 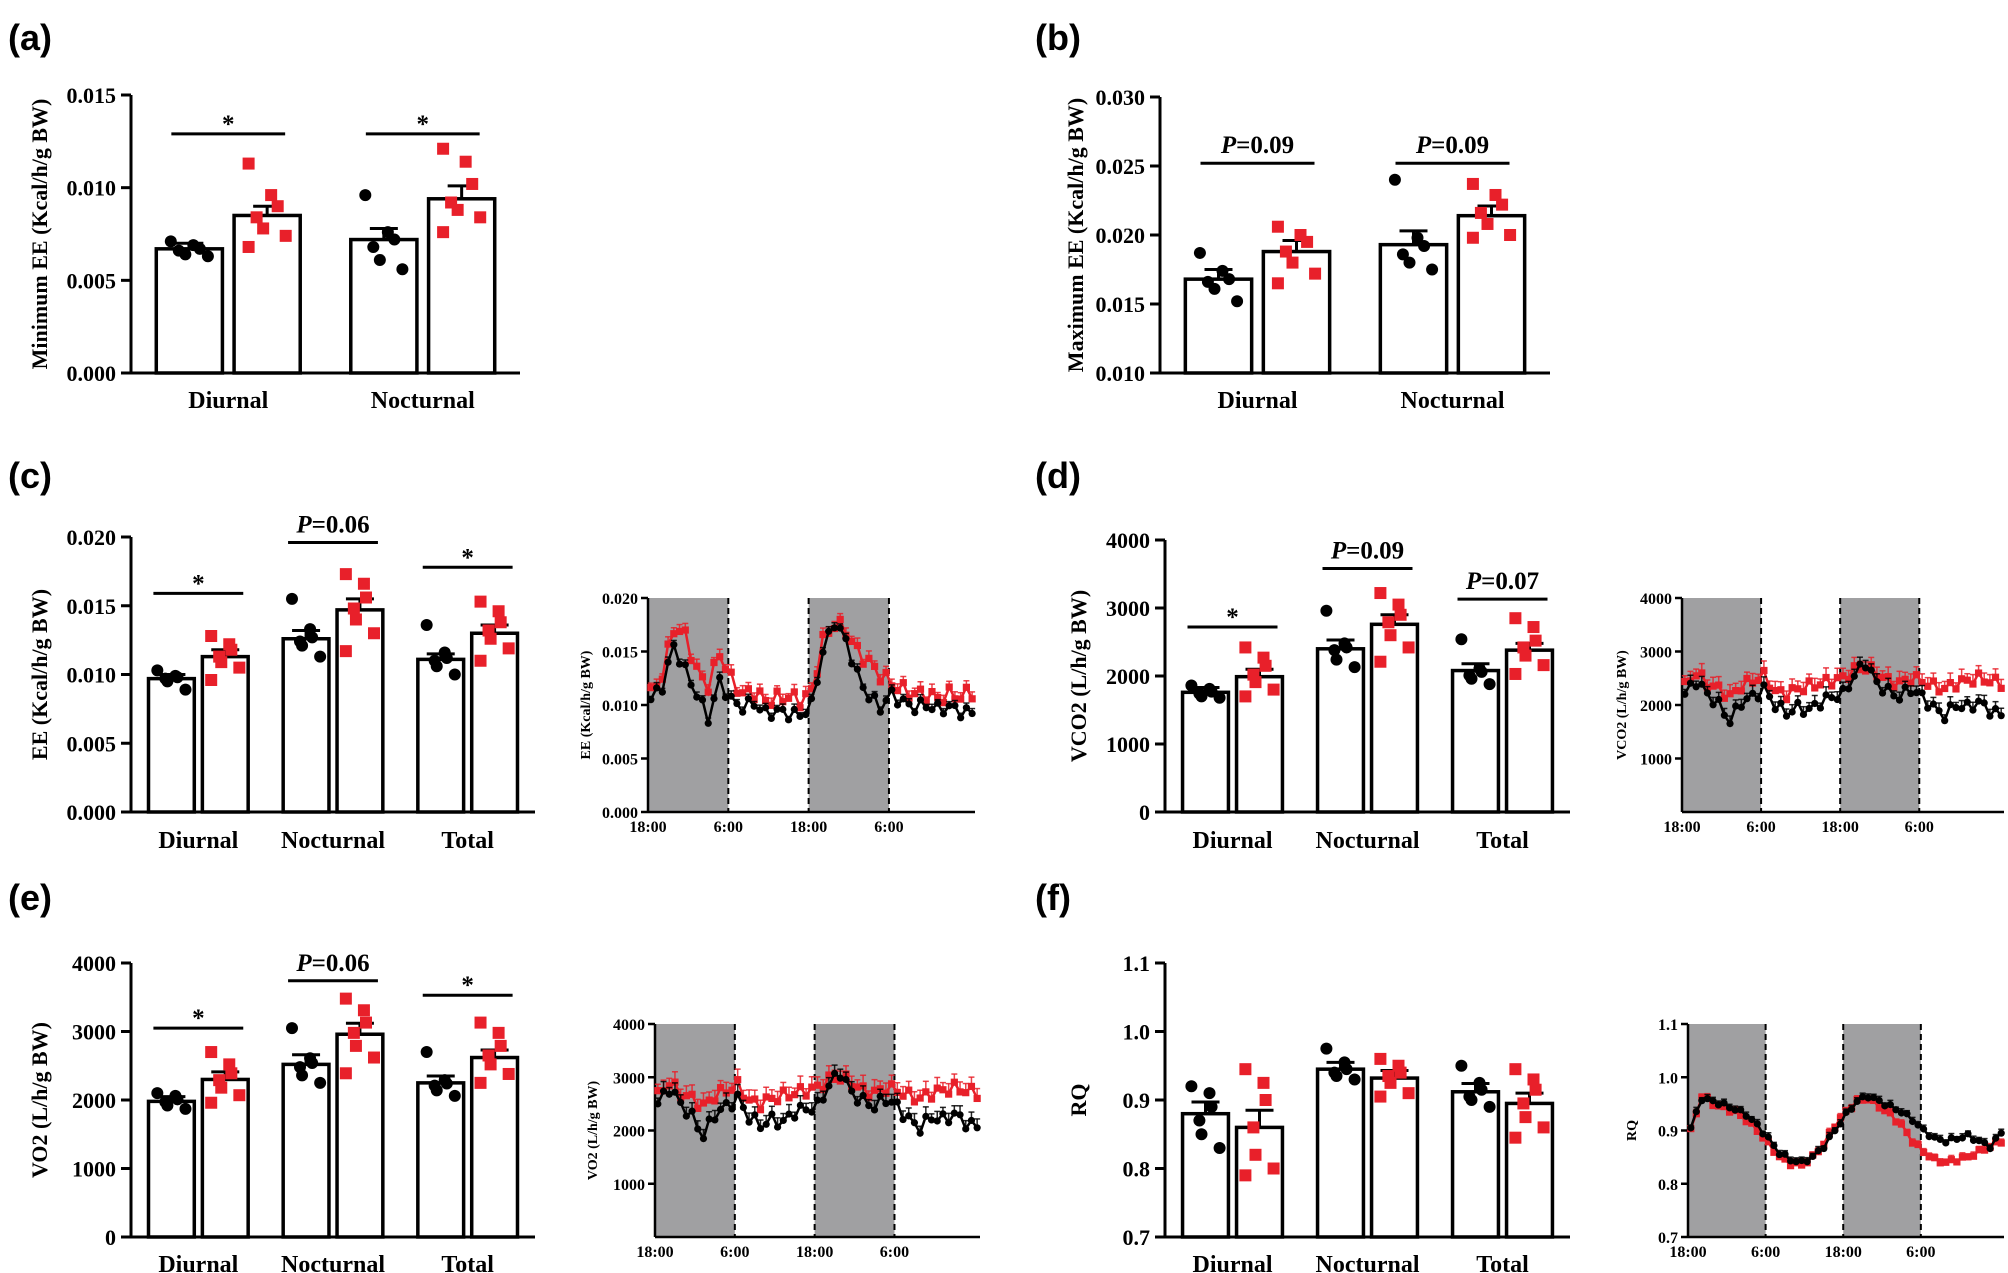 What do you see at coordinates (92, 675) in the screenshot?
I see `y-tick-label: 0.010` at bounding box center [92, 675].